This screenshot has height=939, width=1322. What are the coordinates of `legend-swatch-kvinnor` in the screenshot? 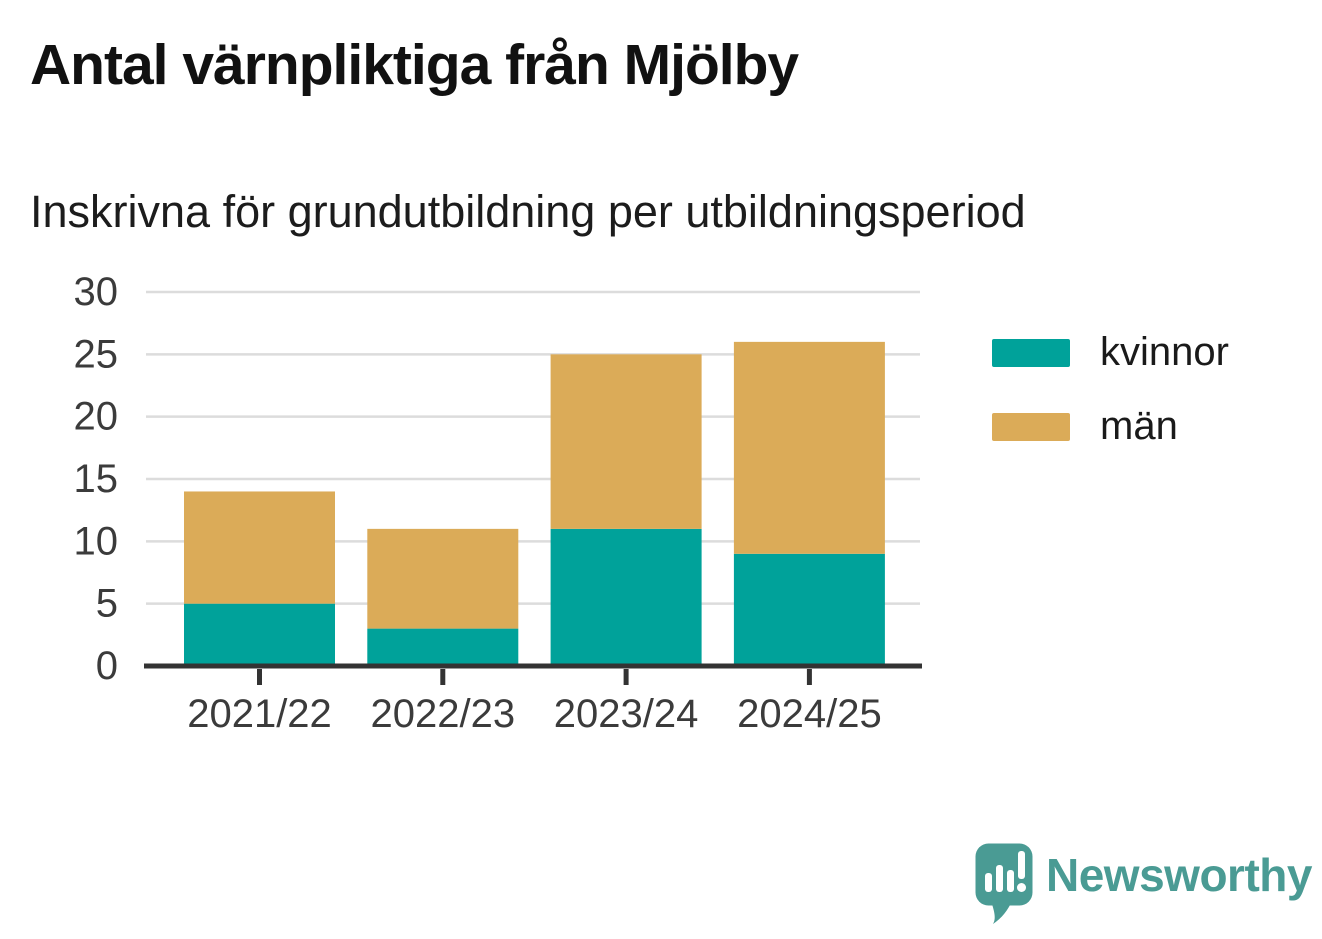 It's located at (1031, 352).